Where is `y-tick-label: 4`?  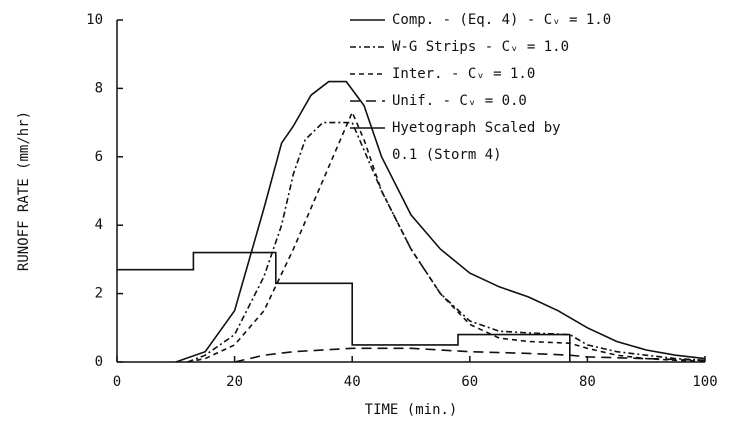
y-tick-label: 4 is located at coordinates (99, 225).